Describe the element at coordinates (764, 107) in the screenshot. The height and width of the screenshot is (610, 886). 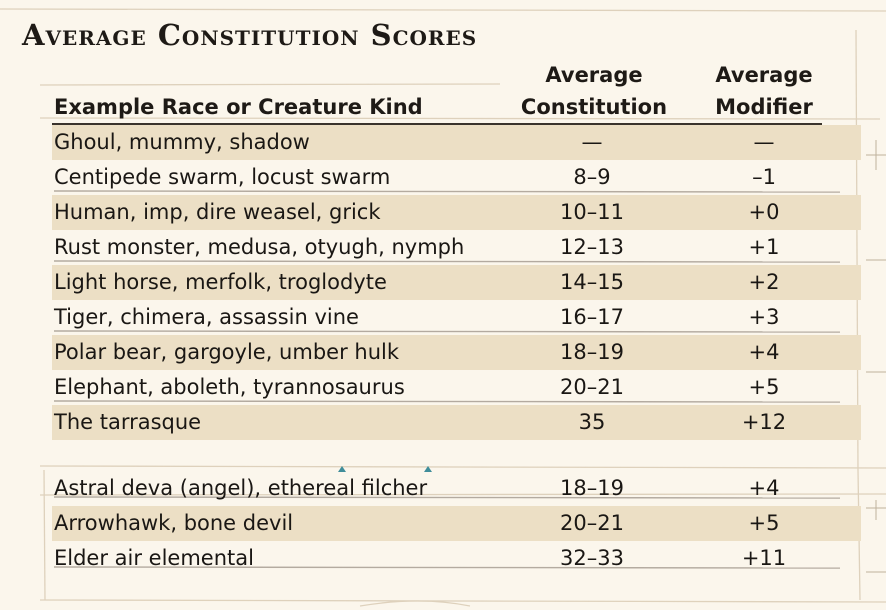
I see `column-header-modifier-line2: Modifier` at that location.